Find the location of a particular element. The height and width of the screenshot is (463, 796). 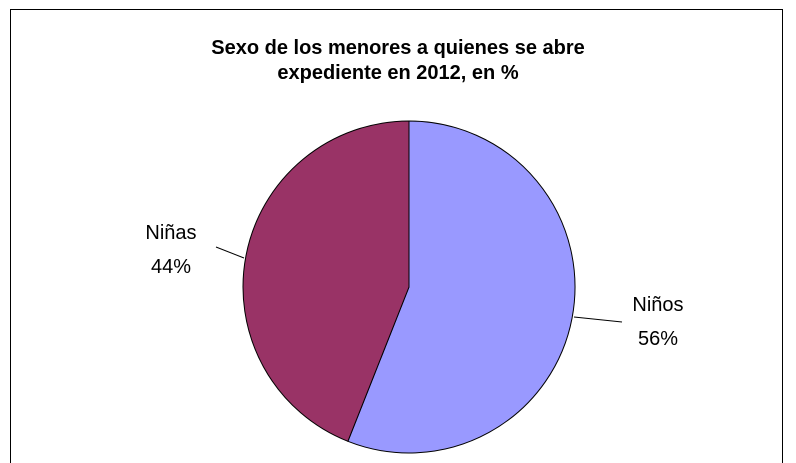

data-label-ninos-value: 56% is located at coordinates (658, 339).